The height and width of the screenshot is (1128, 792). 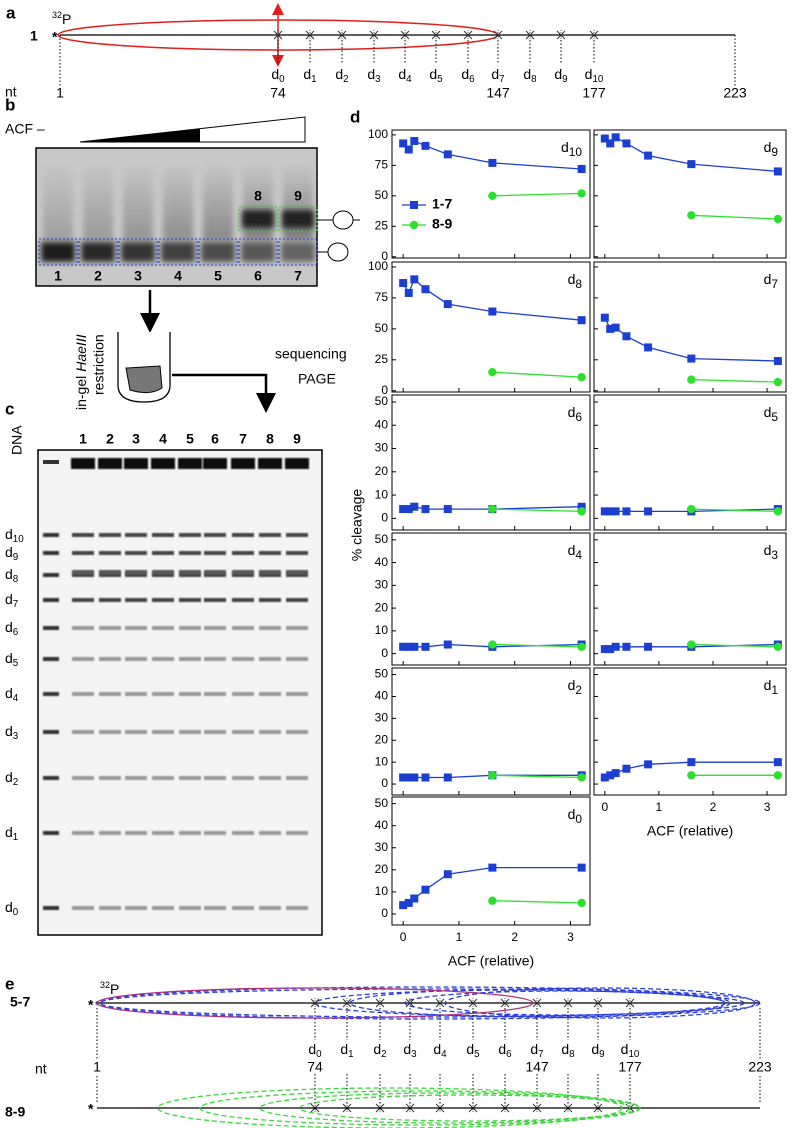 What do you see at coordinates (51, 694) in the screenshot?
I see `marker-band` at bounding box center [51, 694].